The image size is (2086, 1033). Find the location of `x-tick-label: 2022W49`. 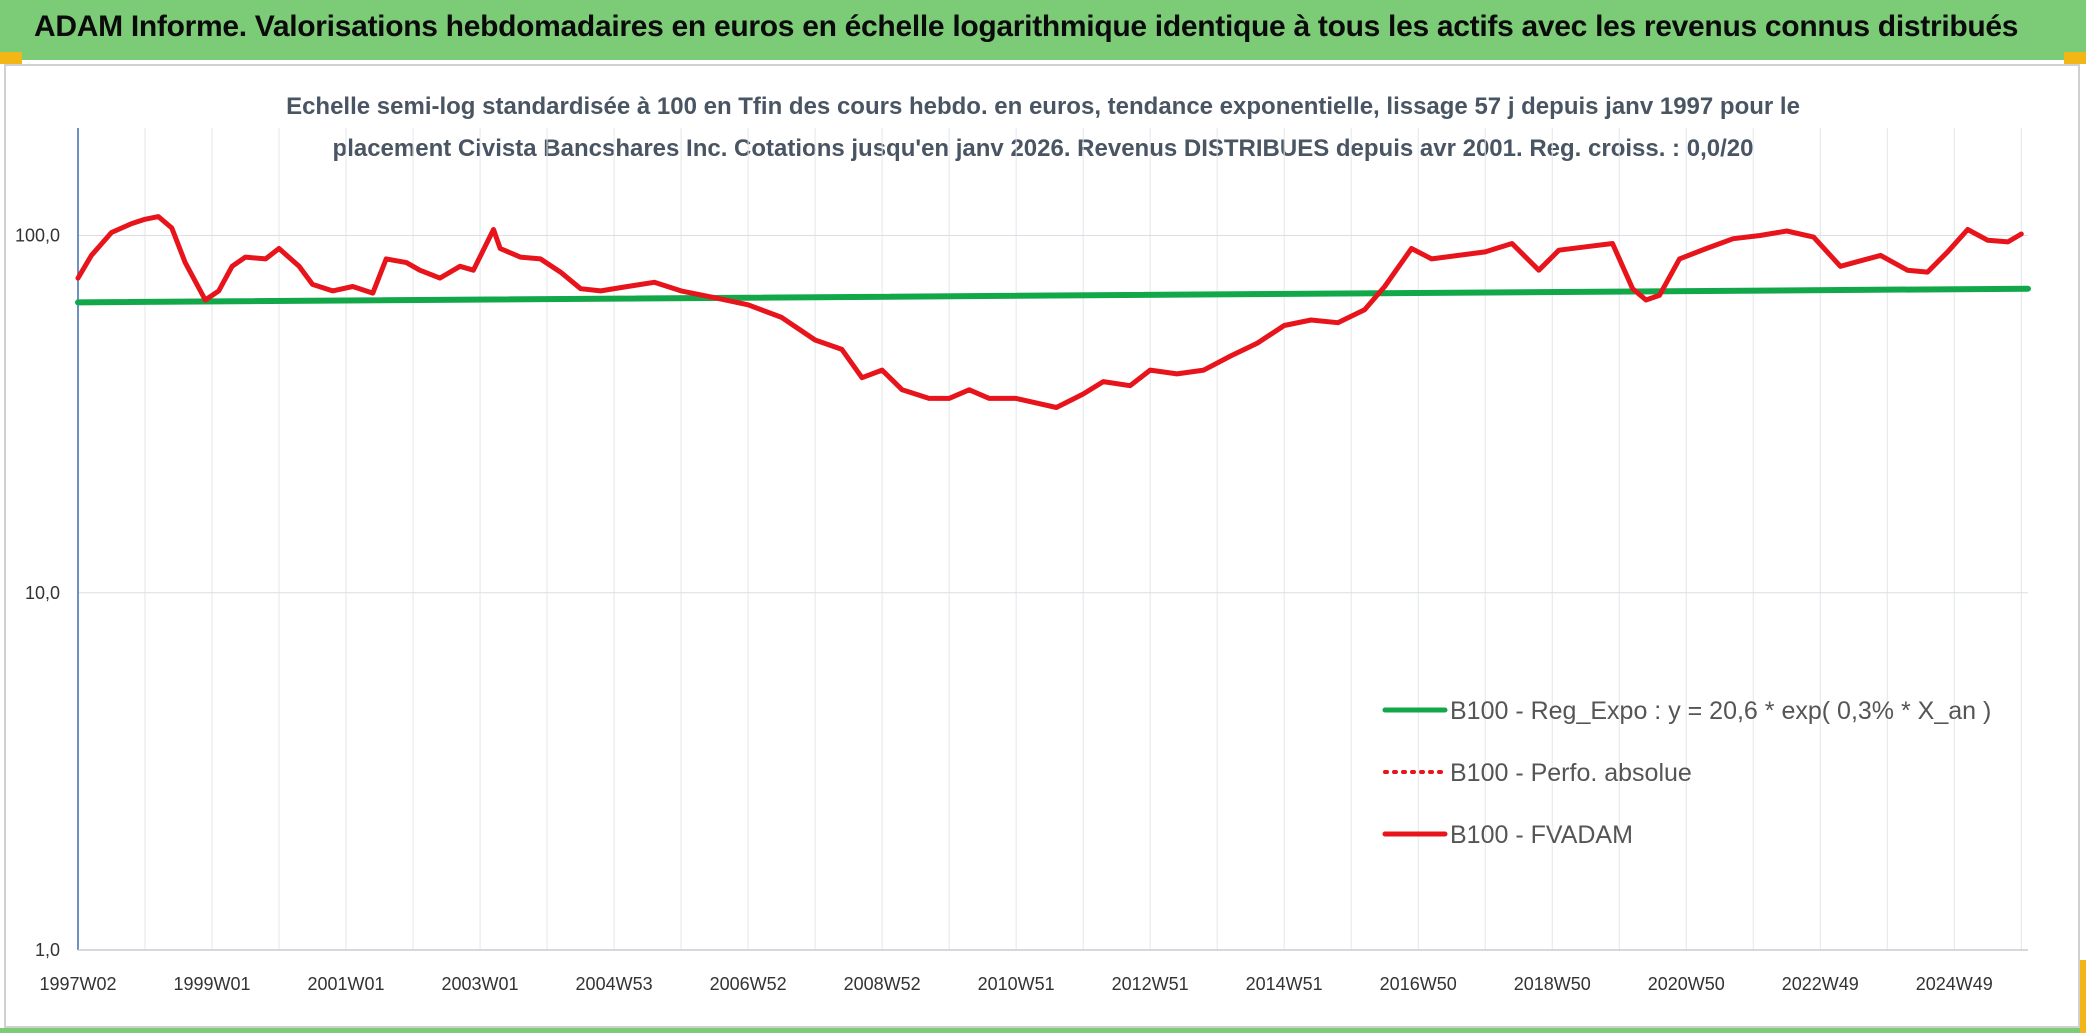

x-tick-label: 2022W49 is located at coordinates (1820, 984).